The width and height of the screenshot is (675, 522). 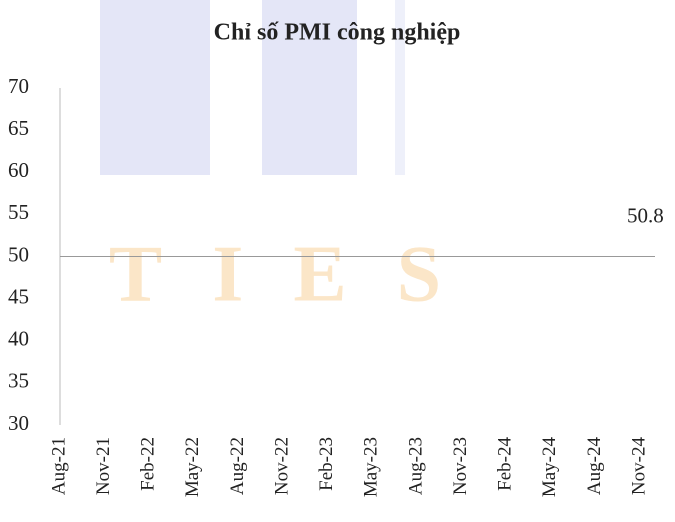 I want to click on y-tick-label: 50, so click(x=18, y=254).